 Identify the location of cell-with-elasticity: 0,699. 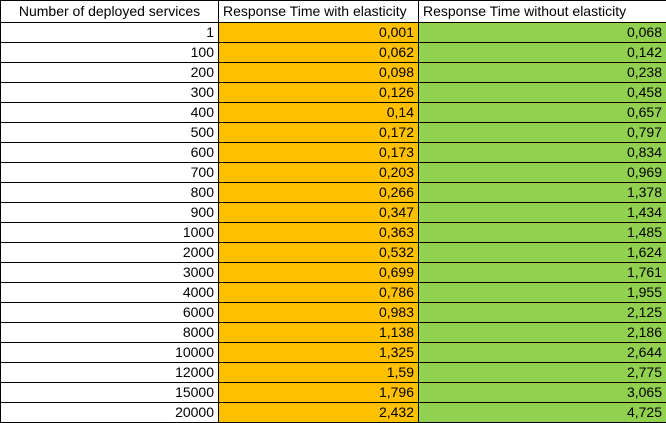
(318, 272).